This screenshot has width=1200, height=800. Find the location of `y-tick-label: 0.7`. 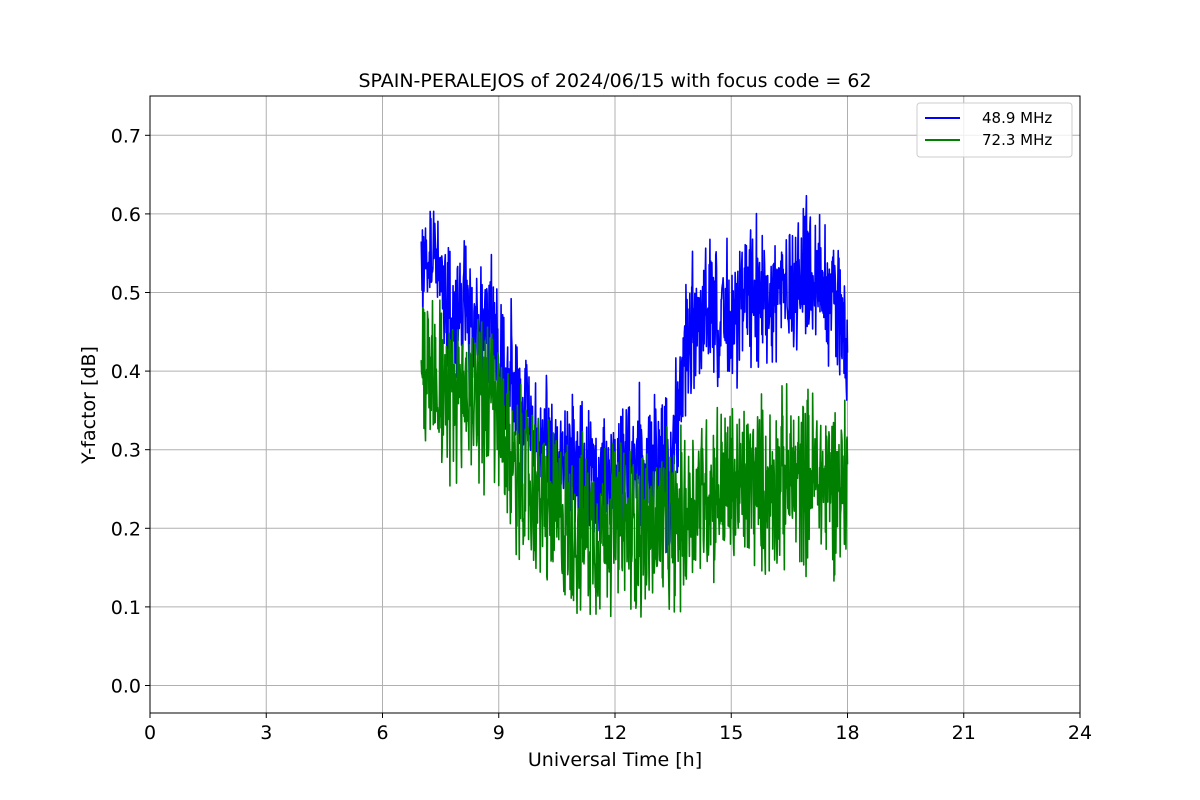

y-tick-label: 0.7 is located at coordinates (126, 136).